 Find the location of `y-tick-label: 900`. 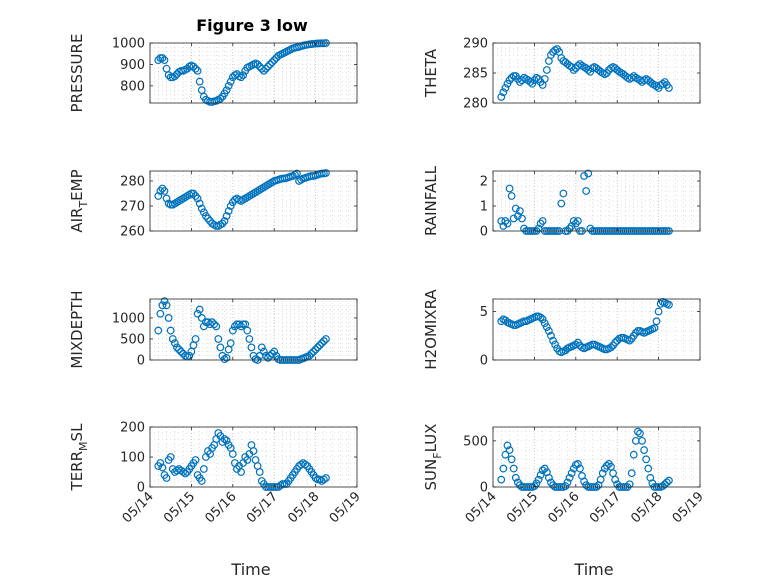

y-tick-label: 900 is located at coordinates (132, 65).